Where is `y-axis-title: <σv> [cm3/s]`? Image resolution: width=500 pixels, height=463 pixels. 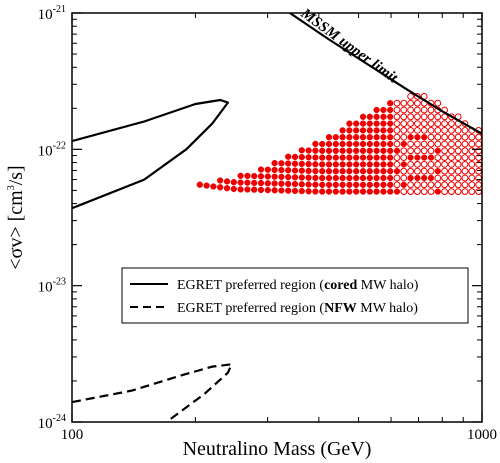
y-axis-title: <σv> [cm3/s] is located at coordinates (16, 217).